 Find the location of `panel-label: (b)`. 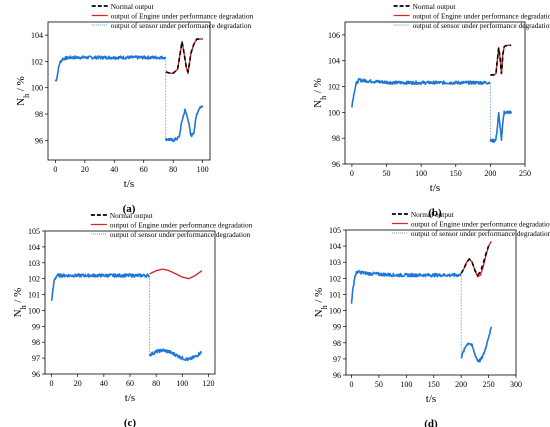

panel-label: (b) is located at coordinates (435, 213).